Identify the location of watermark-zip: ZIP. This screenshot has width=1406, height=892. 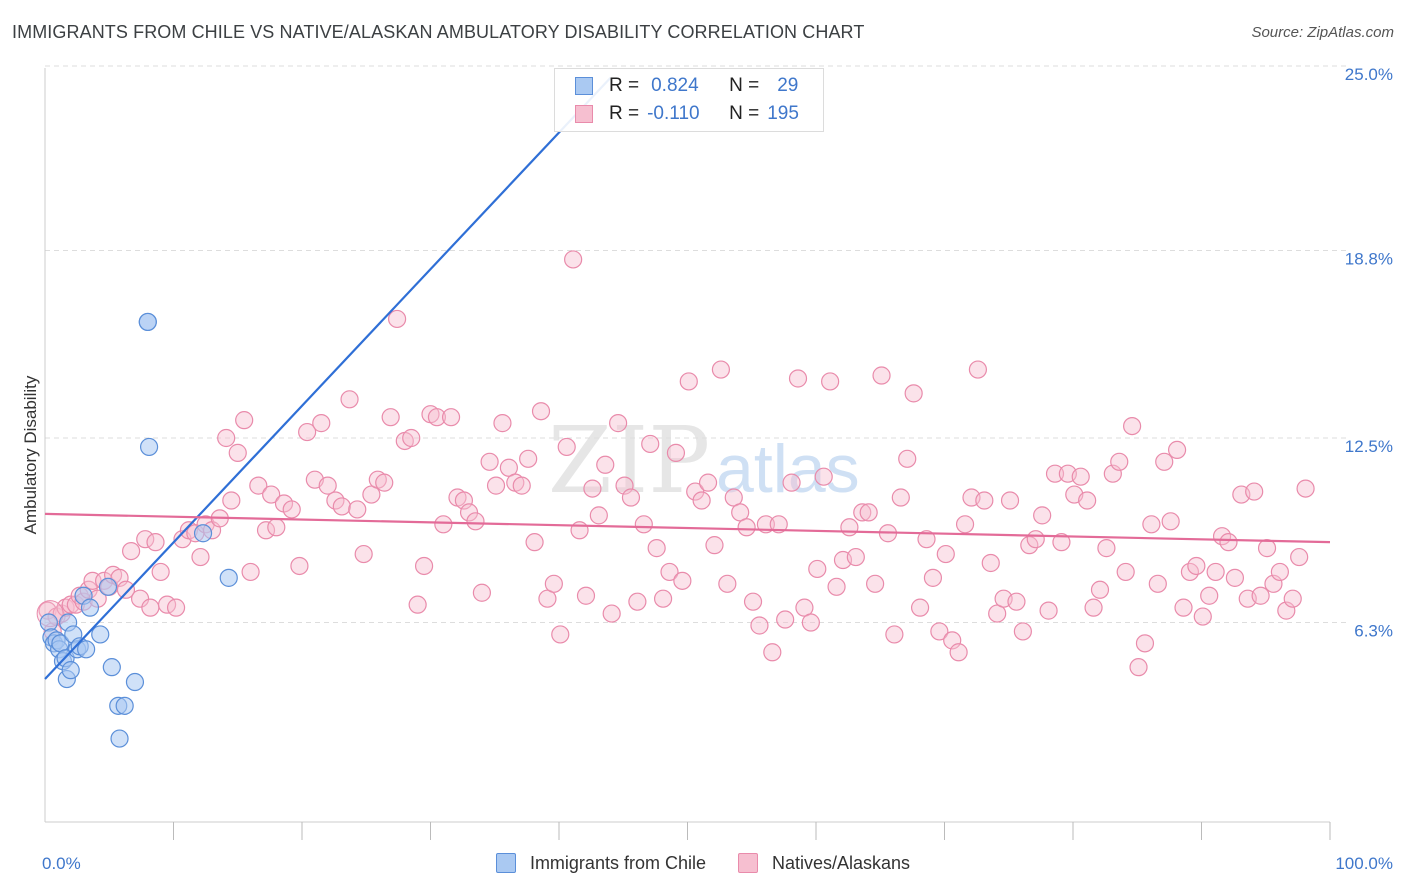
(629, 460).